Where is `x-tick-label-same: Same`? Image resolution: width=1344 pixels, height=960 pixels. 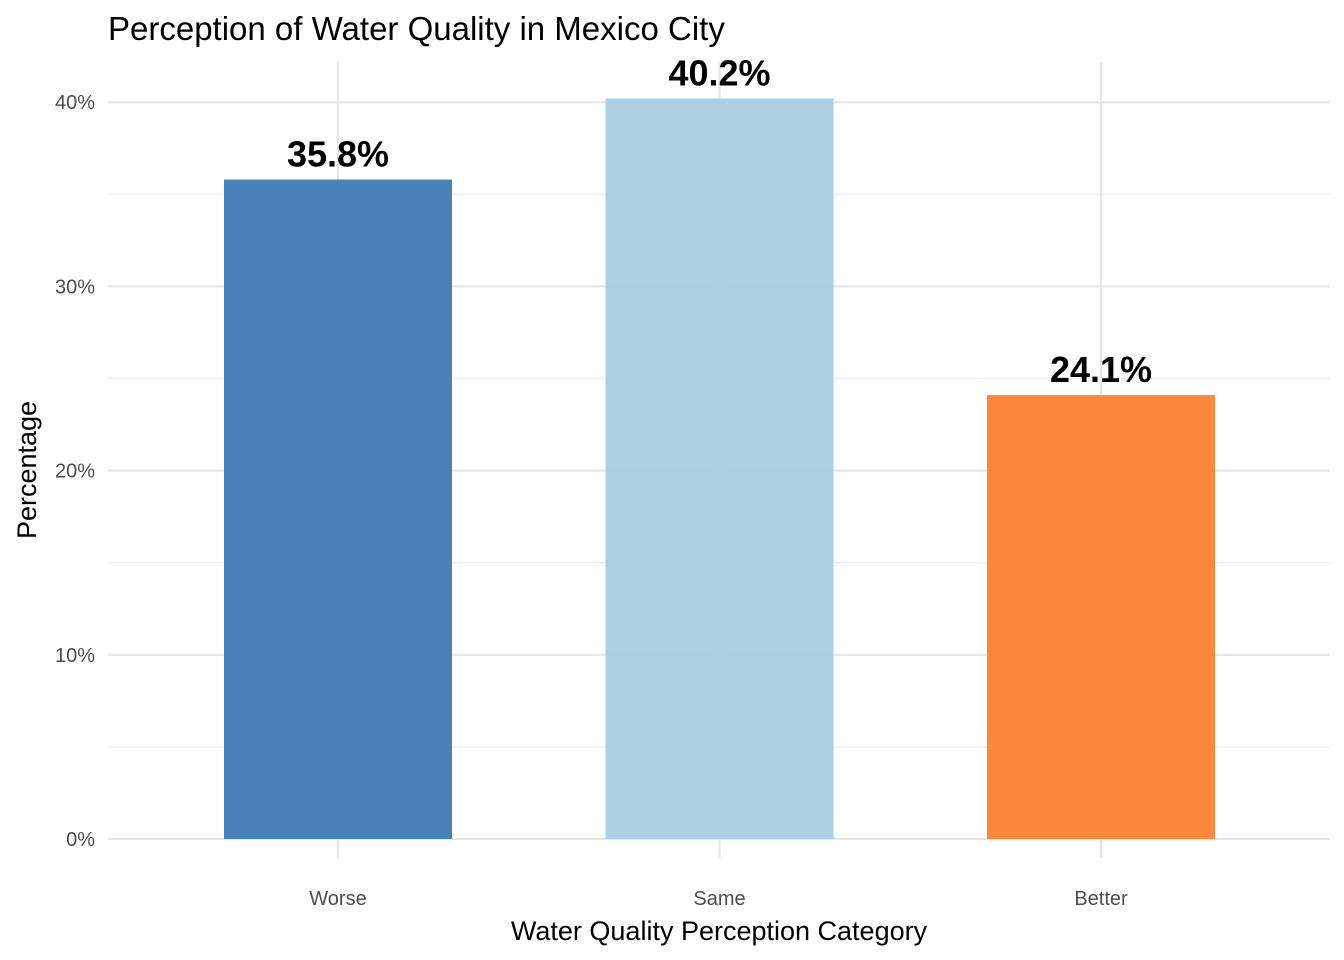 x-tick-label-same: Same is located at coordinates (719, 899).